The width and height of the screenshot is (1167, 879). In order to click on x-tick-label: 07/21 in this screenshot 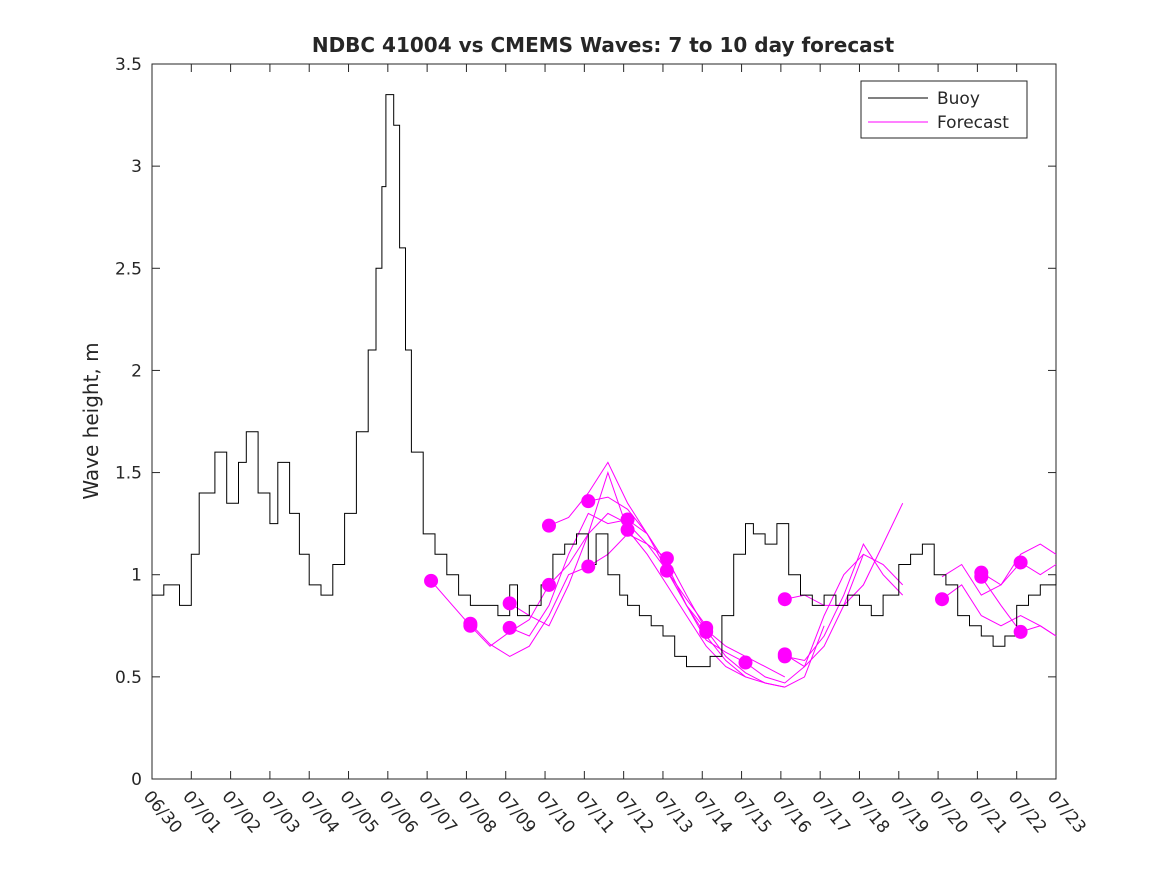, I will do `click(987, 812)`.